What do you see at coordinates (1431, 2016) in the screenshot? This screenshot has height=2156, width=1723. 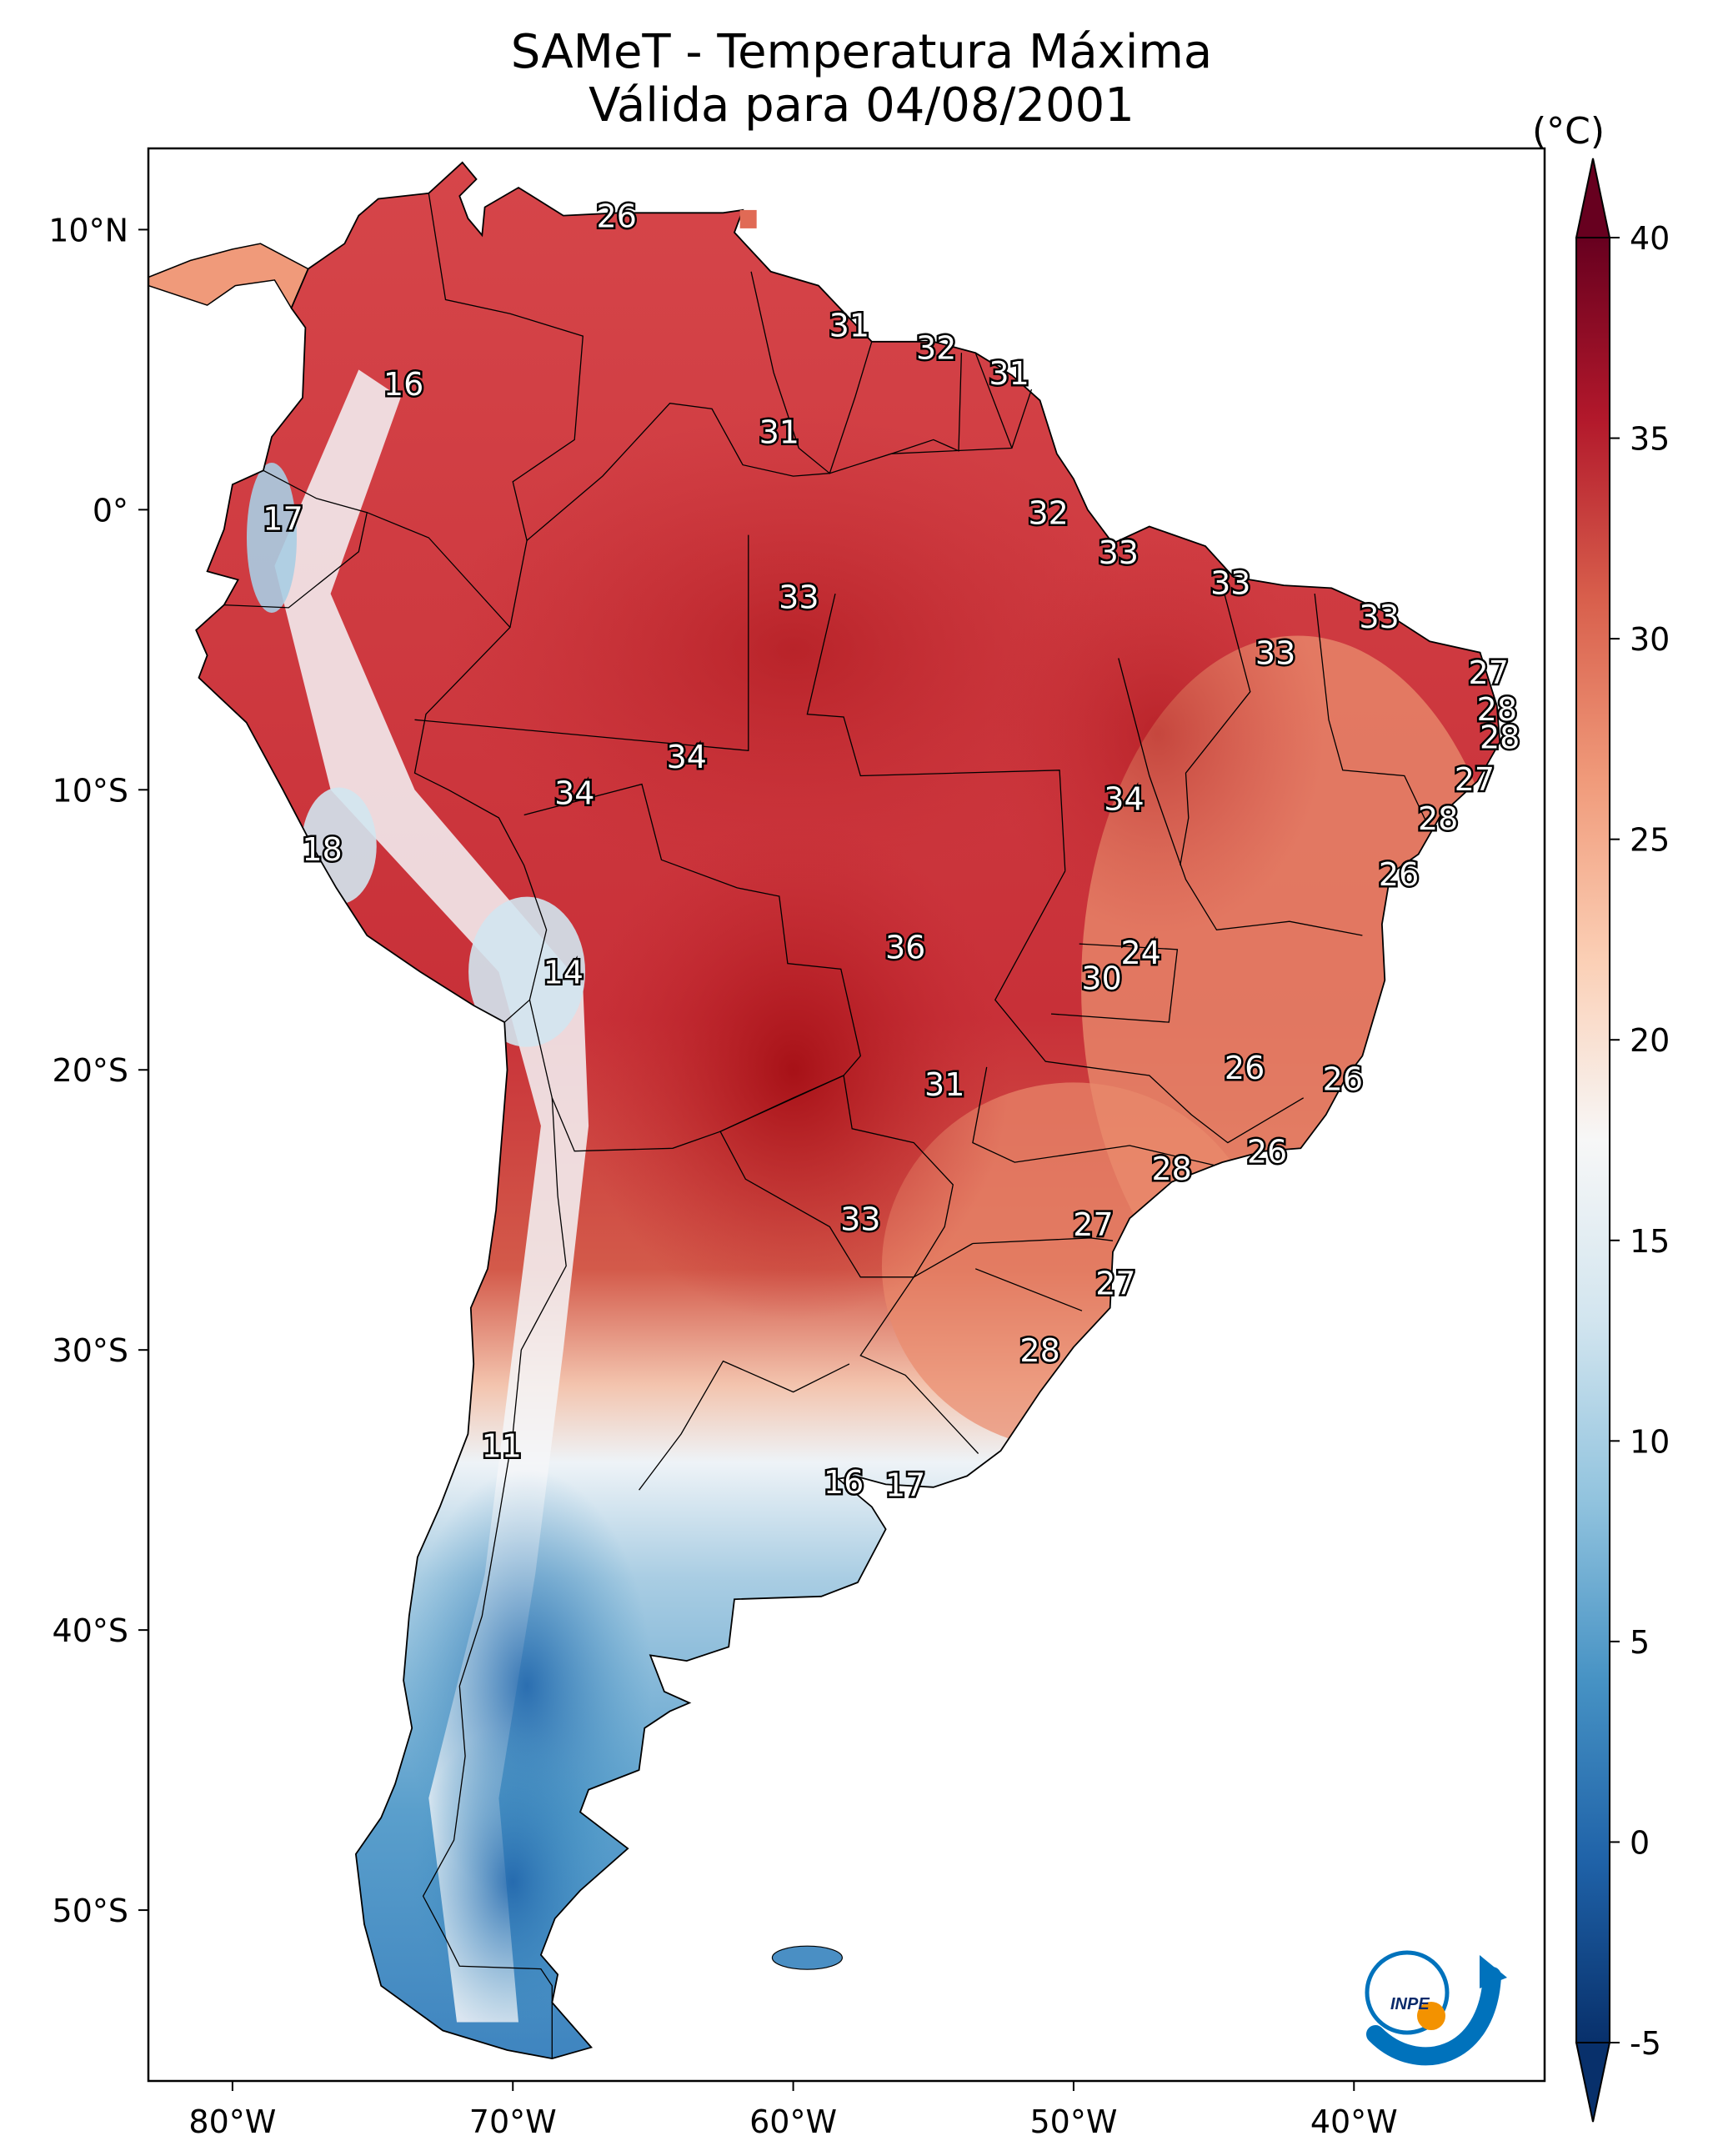 I see `logo-sun-icon` at bounding box center [1431, 2016].